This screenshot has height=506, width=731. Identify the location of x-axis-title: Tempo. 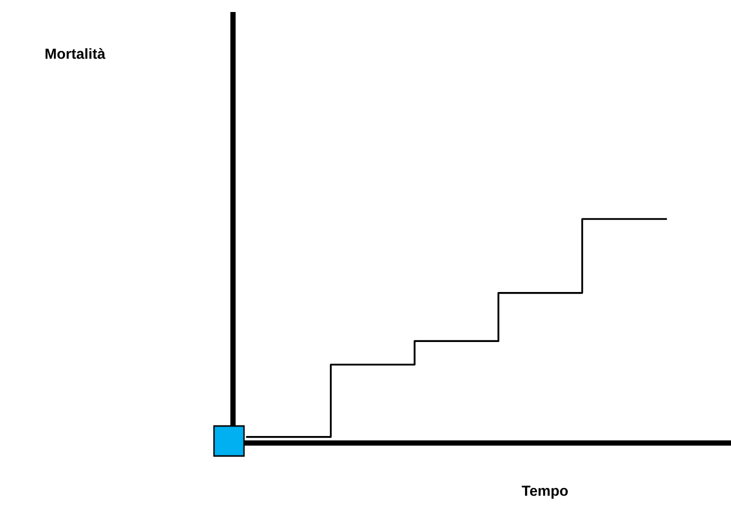
(545, 492).